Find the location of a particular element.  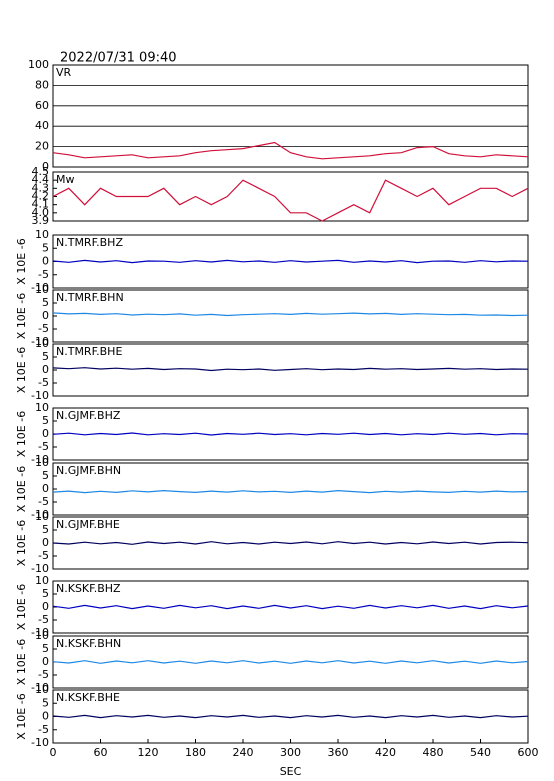

x-tick-label: 60 is located at coordinates (101, 752).